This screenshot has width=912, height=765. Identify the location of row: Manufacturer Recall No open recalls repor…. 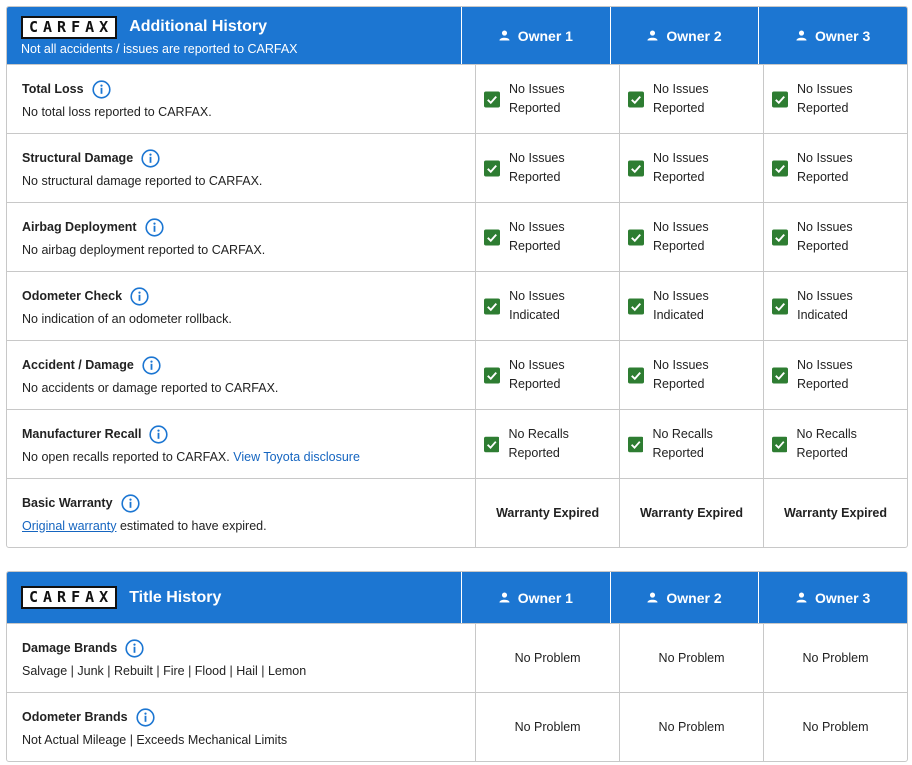
(457, 443).